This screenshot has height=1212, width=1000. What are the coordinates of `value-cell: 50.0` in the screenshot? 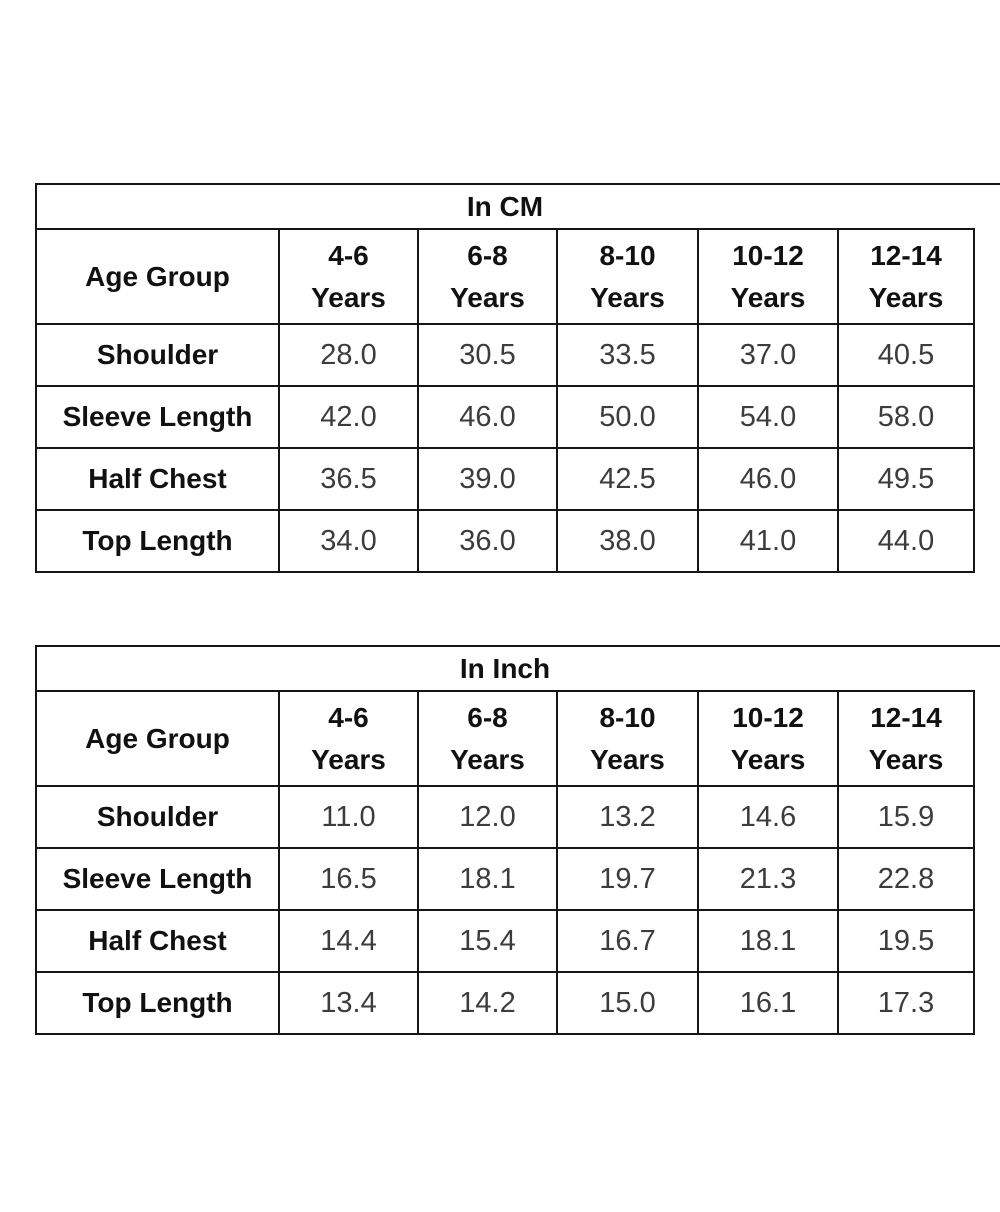 It's located at (627, 417).